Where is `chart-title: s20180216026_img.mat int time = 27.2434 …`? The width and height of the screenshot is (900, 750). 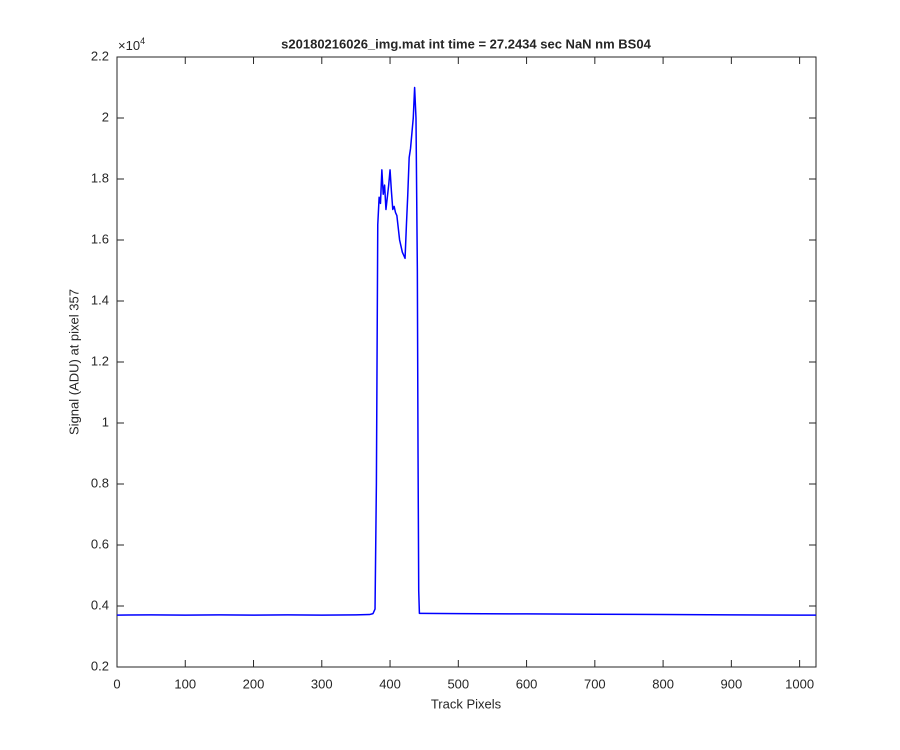 chart-title: s20180216026_img.mat int time = 27.2434 … is located at coordinates (466, 43).